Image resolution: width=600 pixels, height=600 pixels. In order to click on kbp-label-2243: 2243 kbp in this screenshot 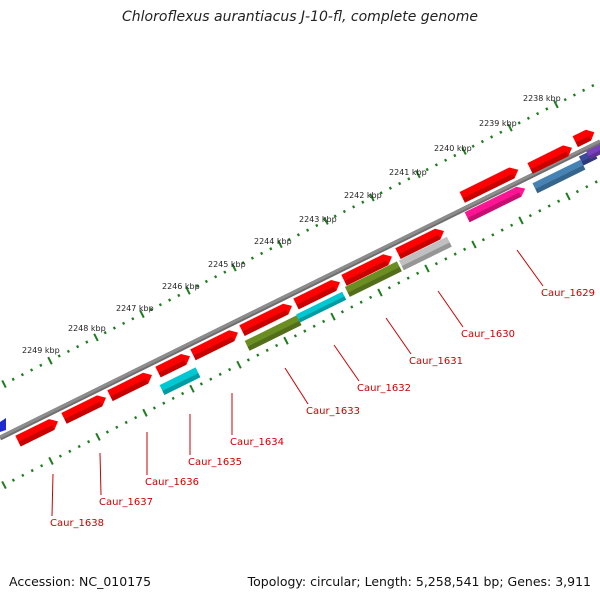, I will do `click(318, 219)`.